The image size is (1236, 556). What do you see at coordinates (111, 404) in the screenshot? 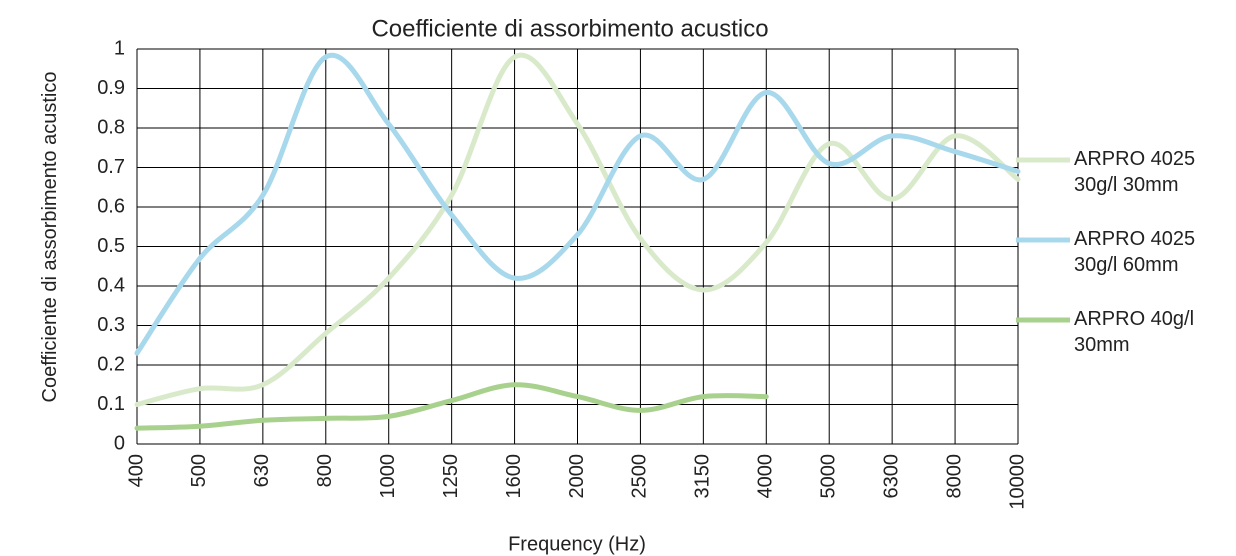
I see `y-tick-label: 0.1` at bounding box center [111, 404].